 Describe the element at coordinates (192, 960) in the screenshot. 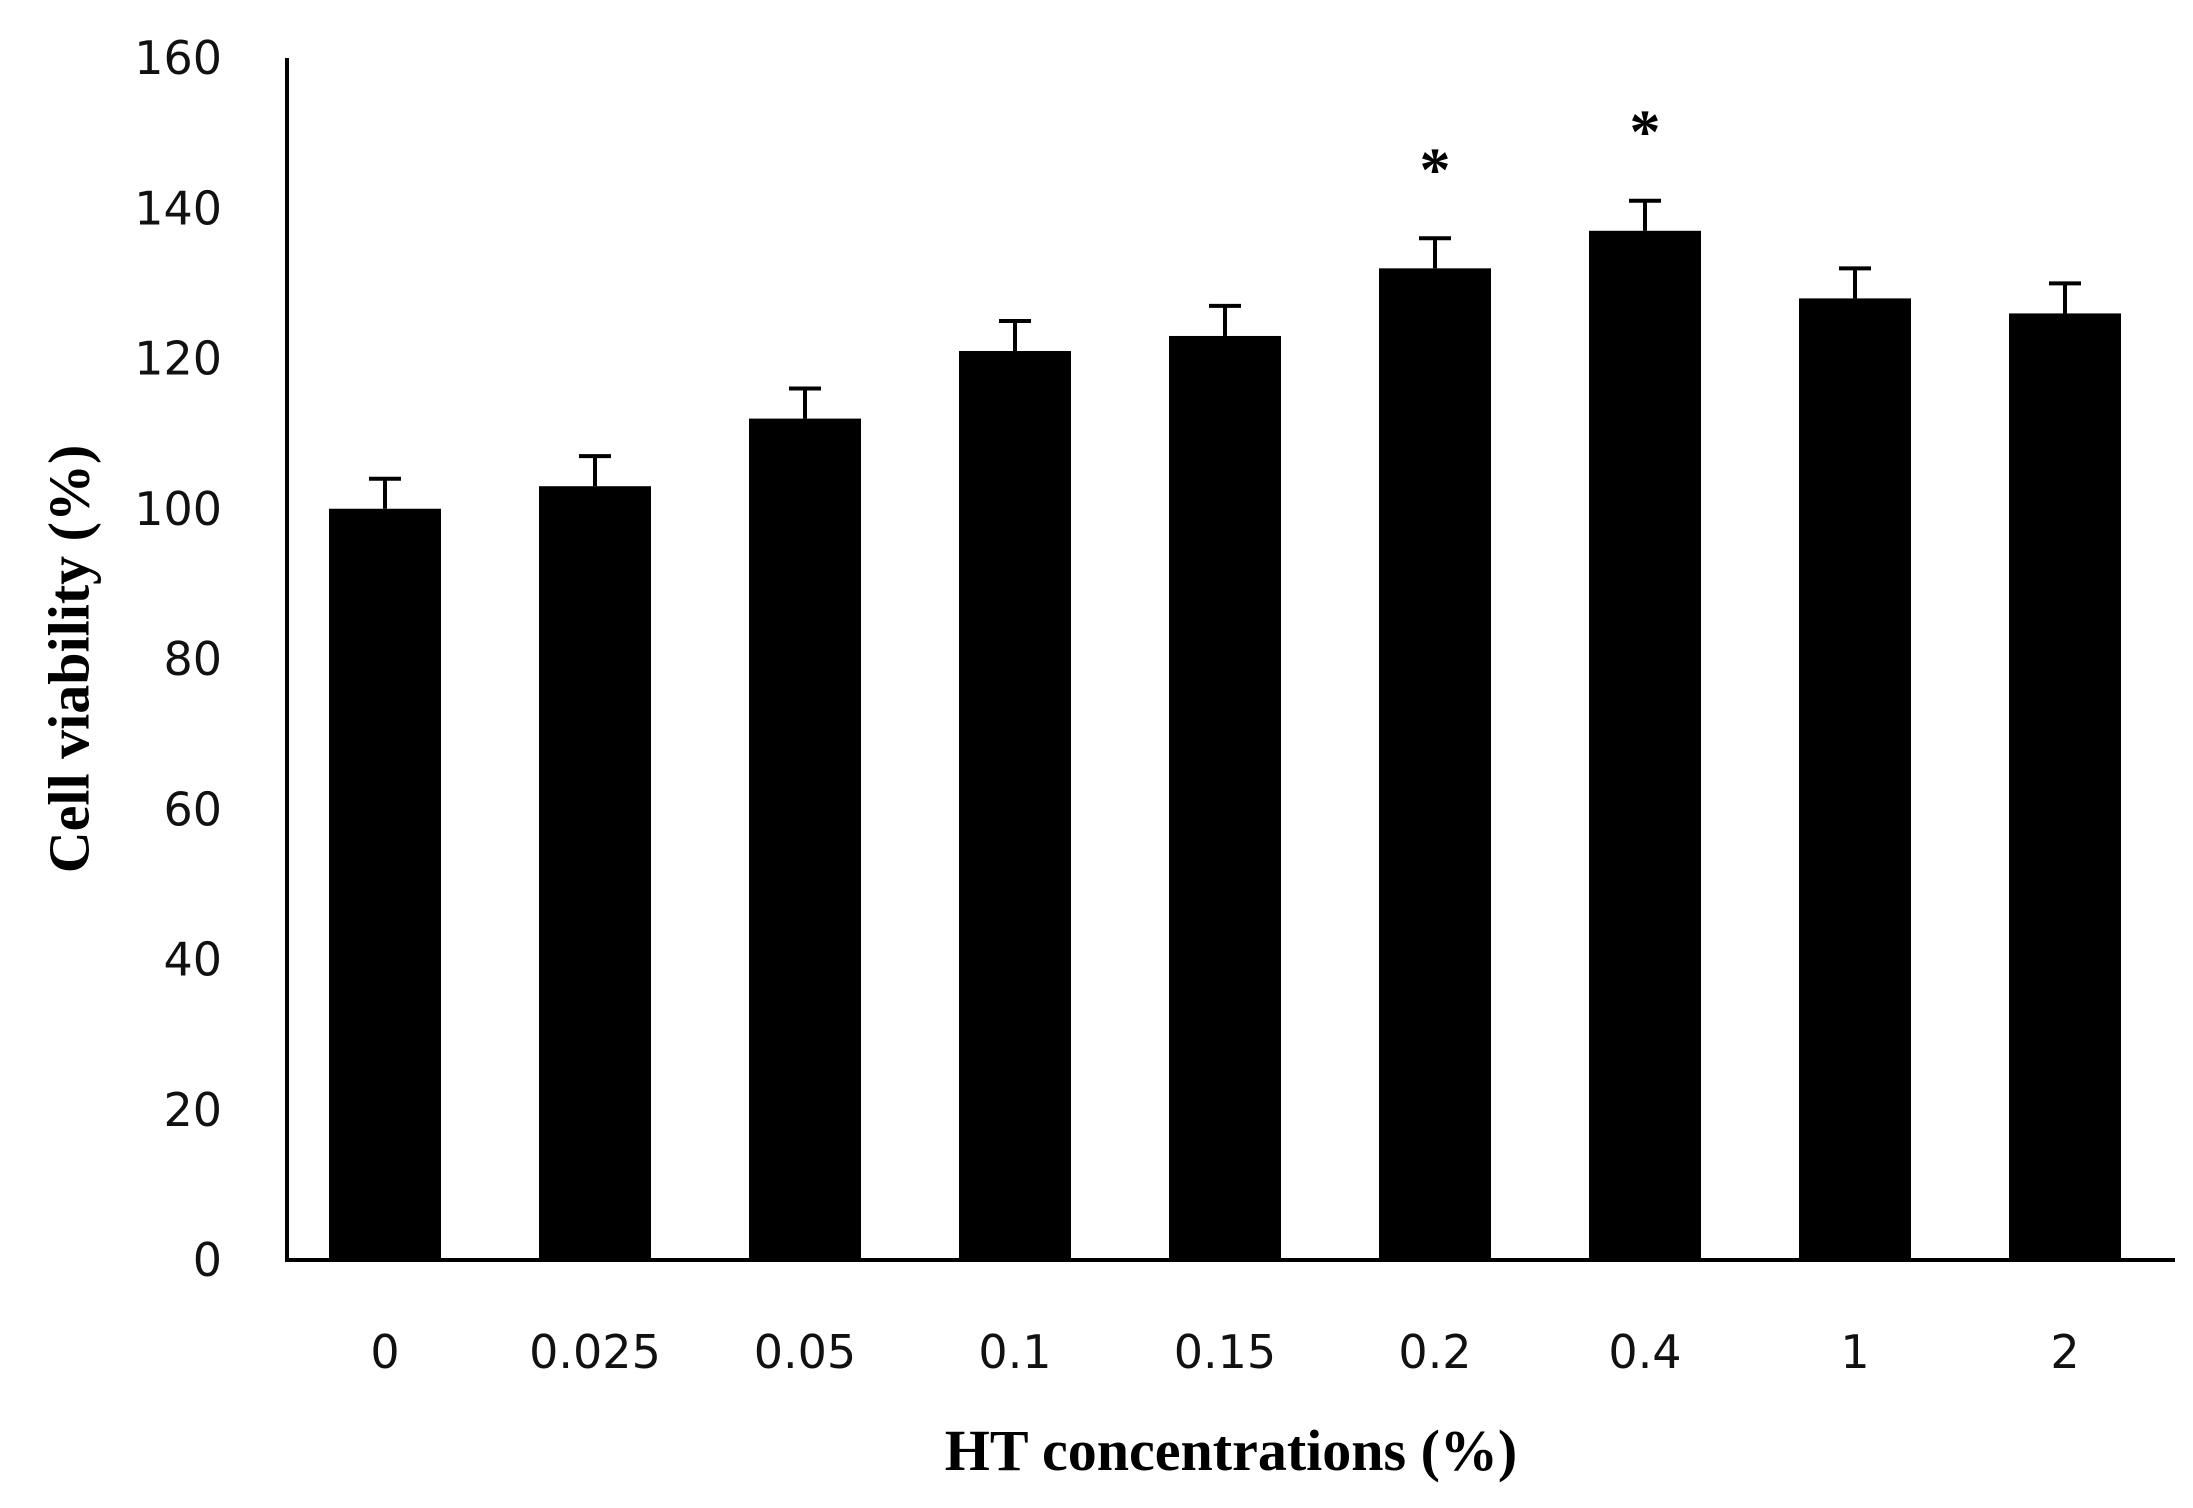

I see `y-tick-label: 40` at that location.